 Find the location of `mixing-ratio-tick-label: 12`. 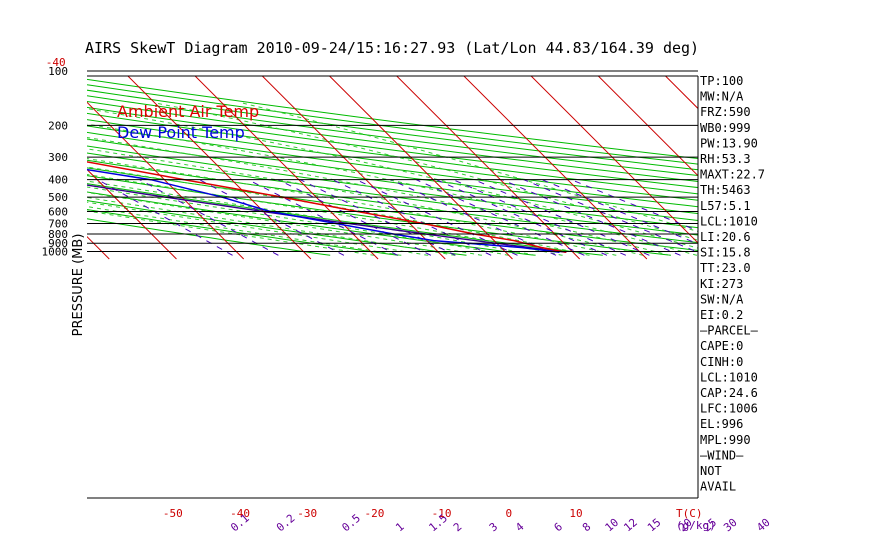

mixing-ratio-tick-label: 12 is located at coordinates (630, 525).